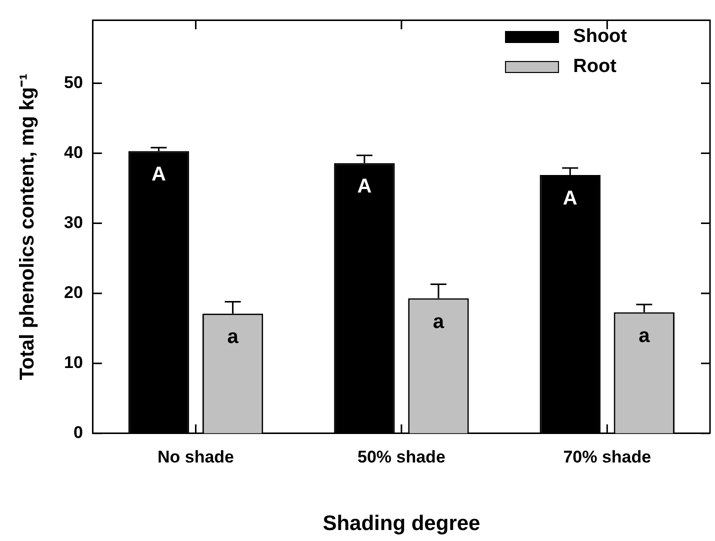 This screenshot has height=541, width=715. I want to click on legend-label: Root, so click(594, 67).